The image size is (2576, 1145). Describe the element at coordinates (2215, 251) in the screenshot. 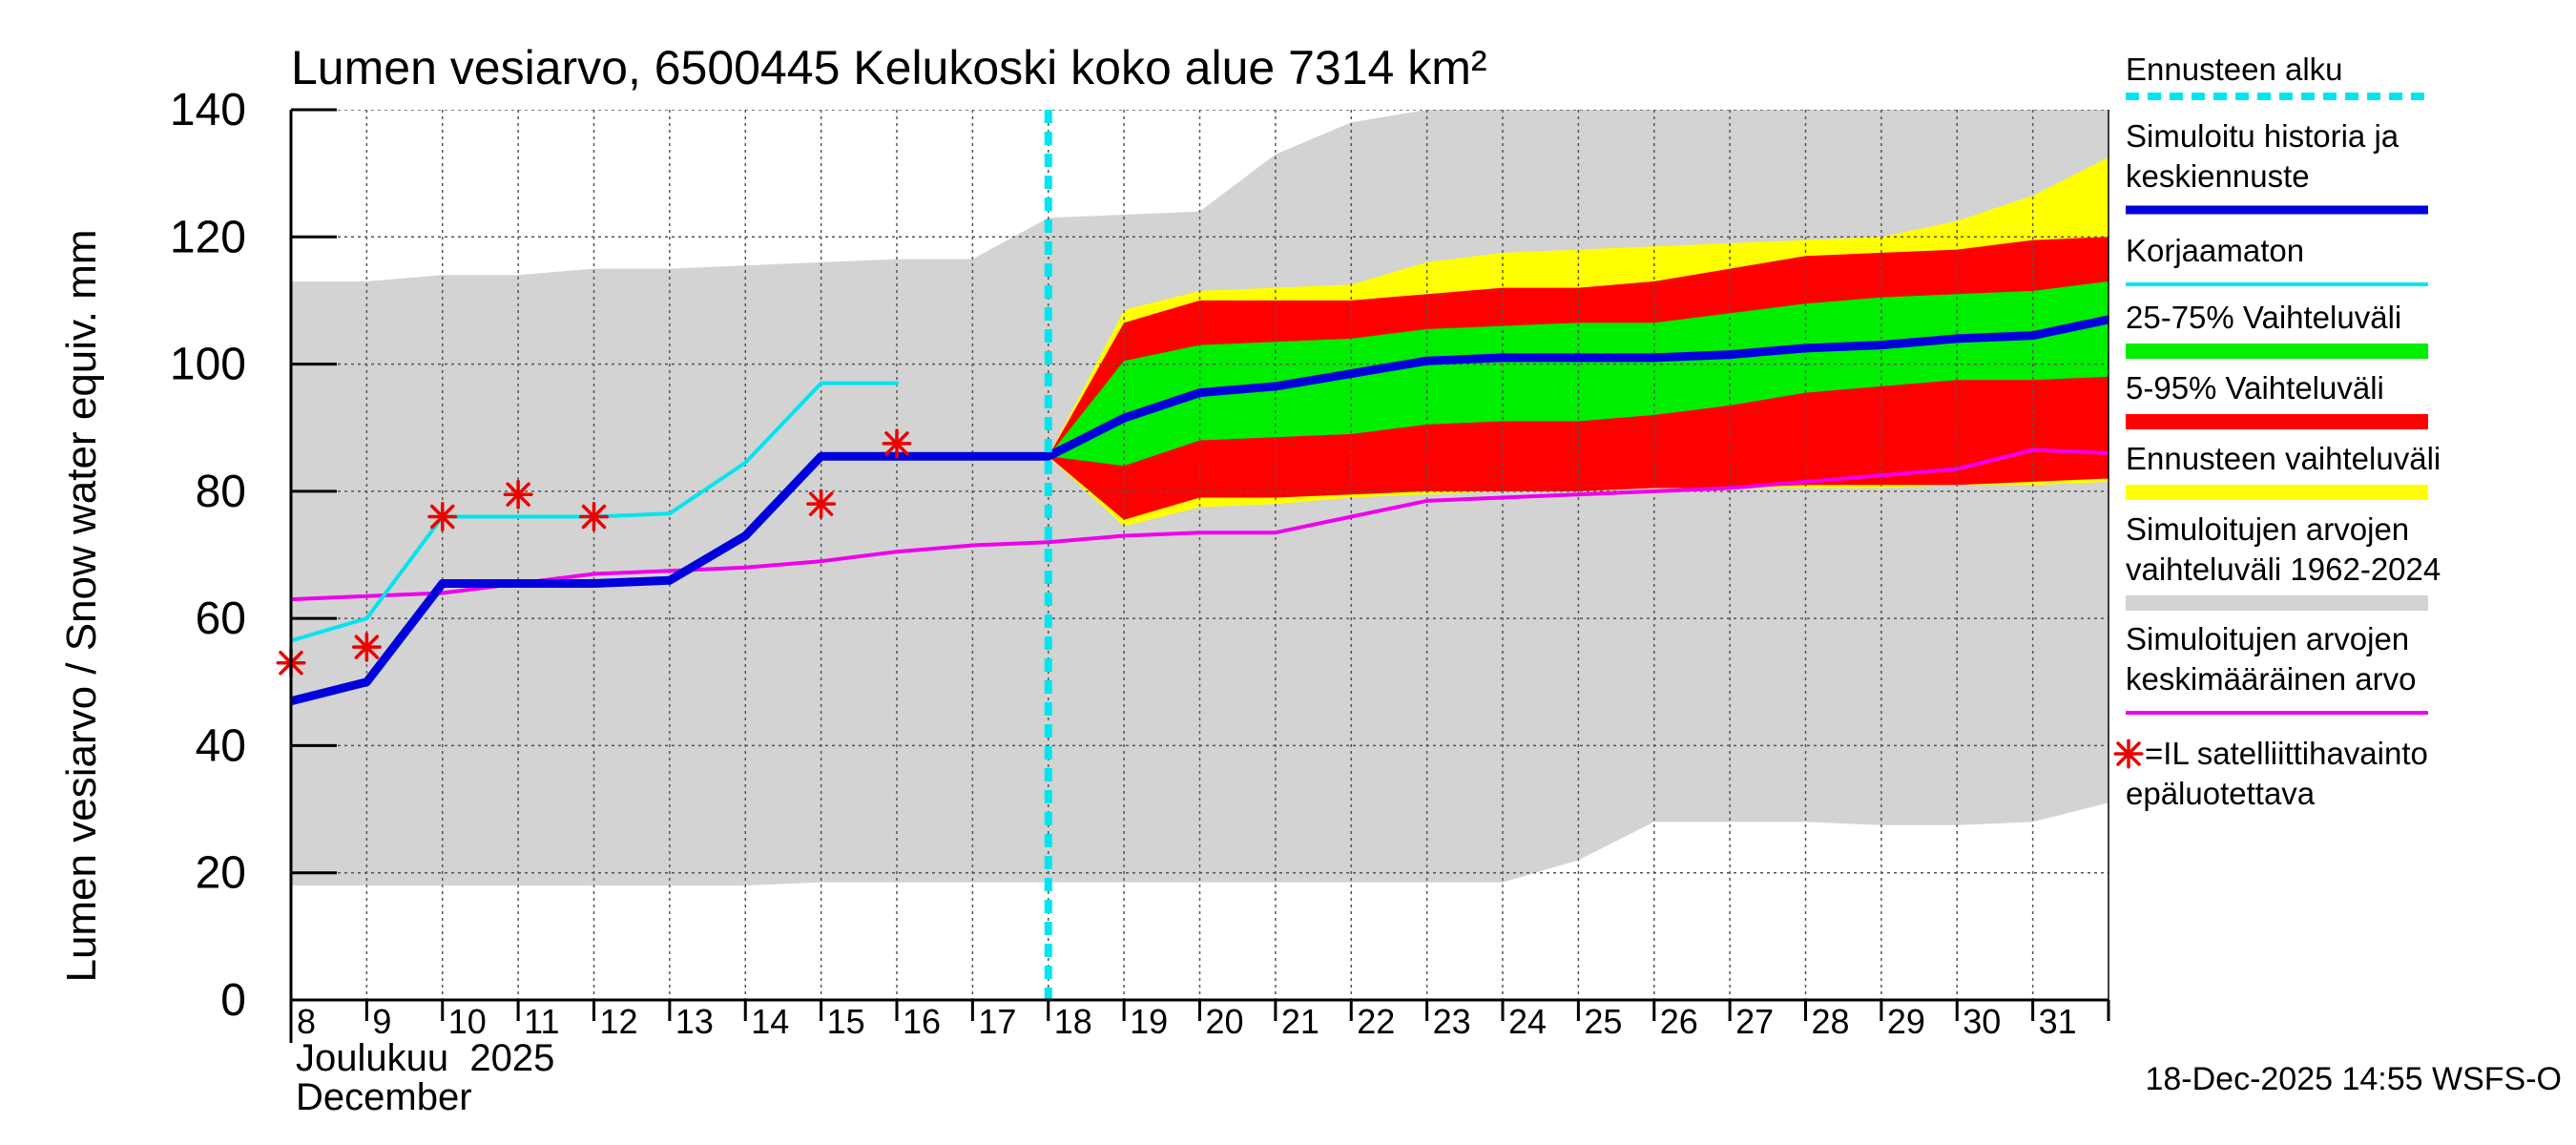

I see `legend-label: Korjaamaton` at that location.